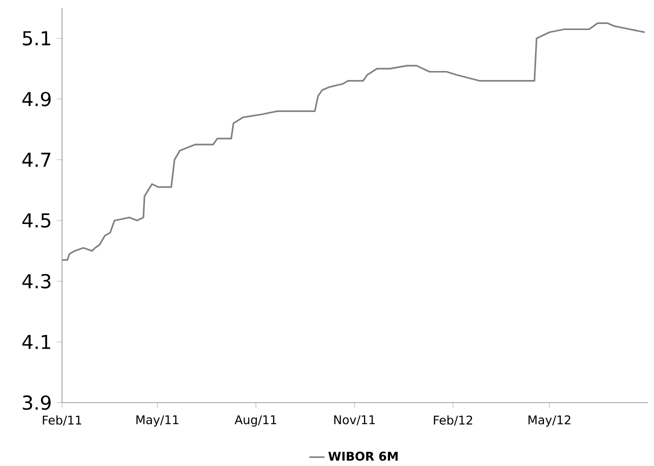  What do you see at coordinates (255, 421) in the screenshot?
I see `x-tick-label: Aug/11` at bounding box center [255, 421].